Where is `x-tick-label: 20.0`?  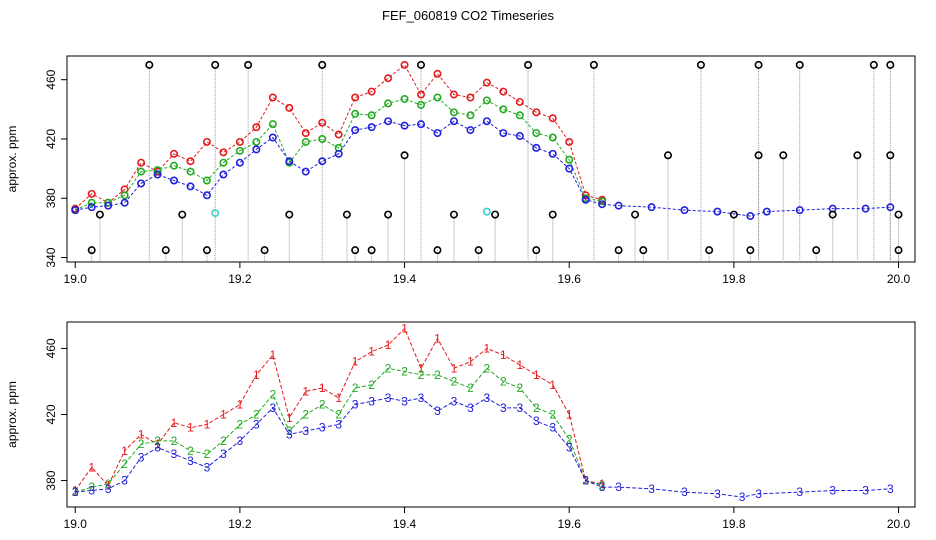 x-tick-label: 20.0 is located at coordinates (899, 279).